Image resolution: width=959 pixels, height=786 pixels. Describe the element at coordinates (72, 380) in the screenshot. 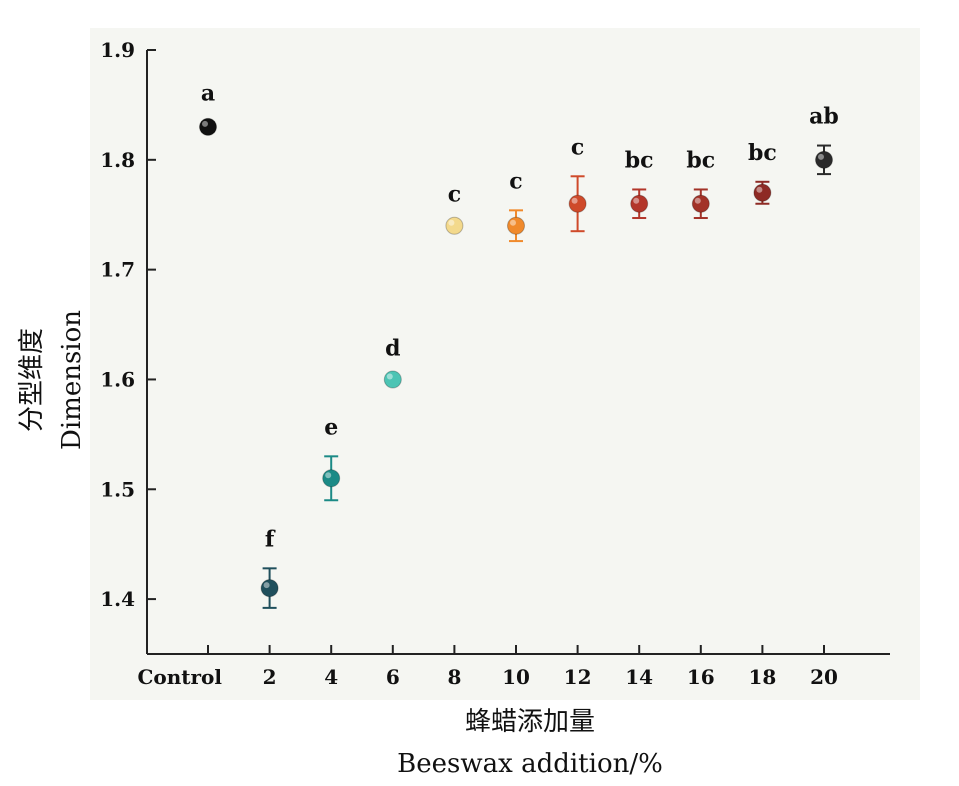

I see `y-axis-title: Dimension` at that location.